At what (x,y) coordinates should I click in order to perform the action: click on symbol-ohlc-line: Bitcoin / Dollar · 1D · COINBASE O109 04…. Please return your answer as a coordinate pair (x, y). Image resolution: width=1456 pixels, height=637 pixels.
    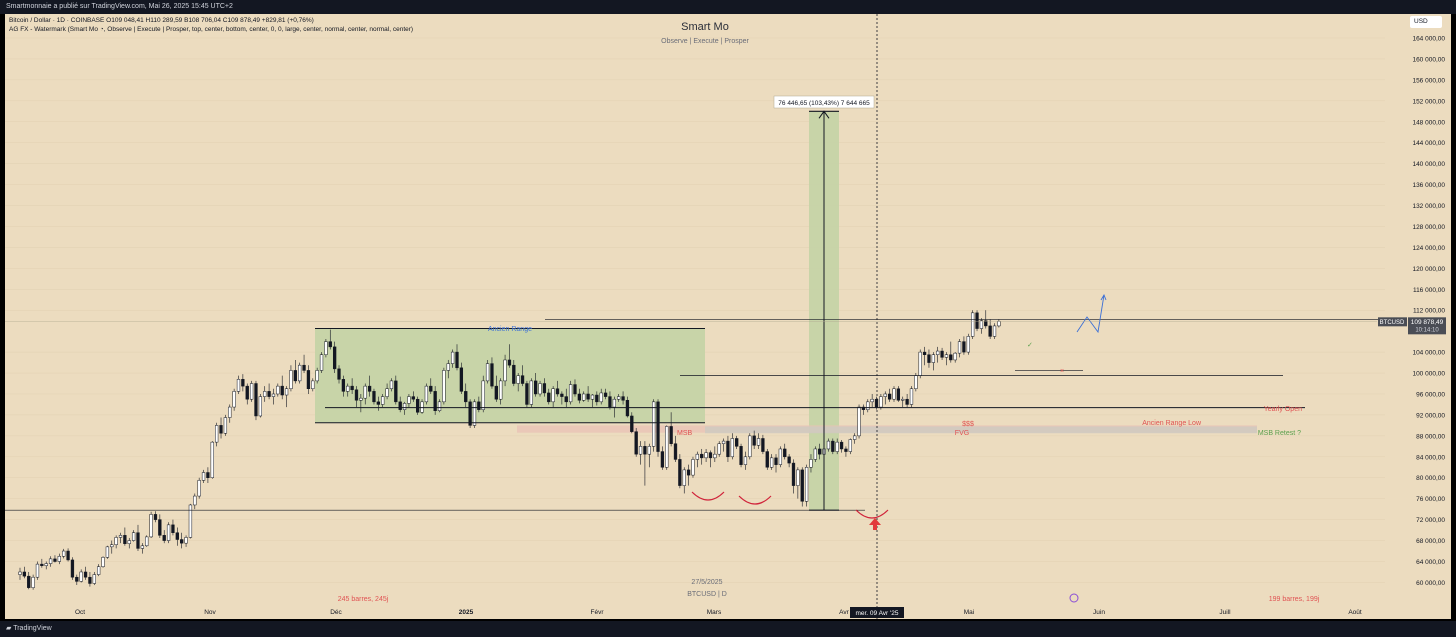
    Looking at the image, I should click on (161, 20).